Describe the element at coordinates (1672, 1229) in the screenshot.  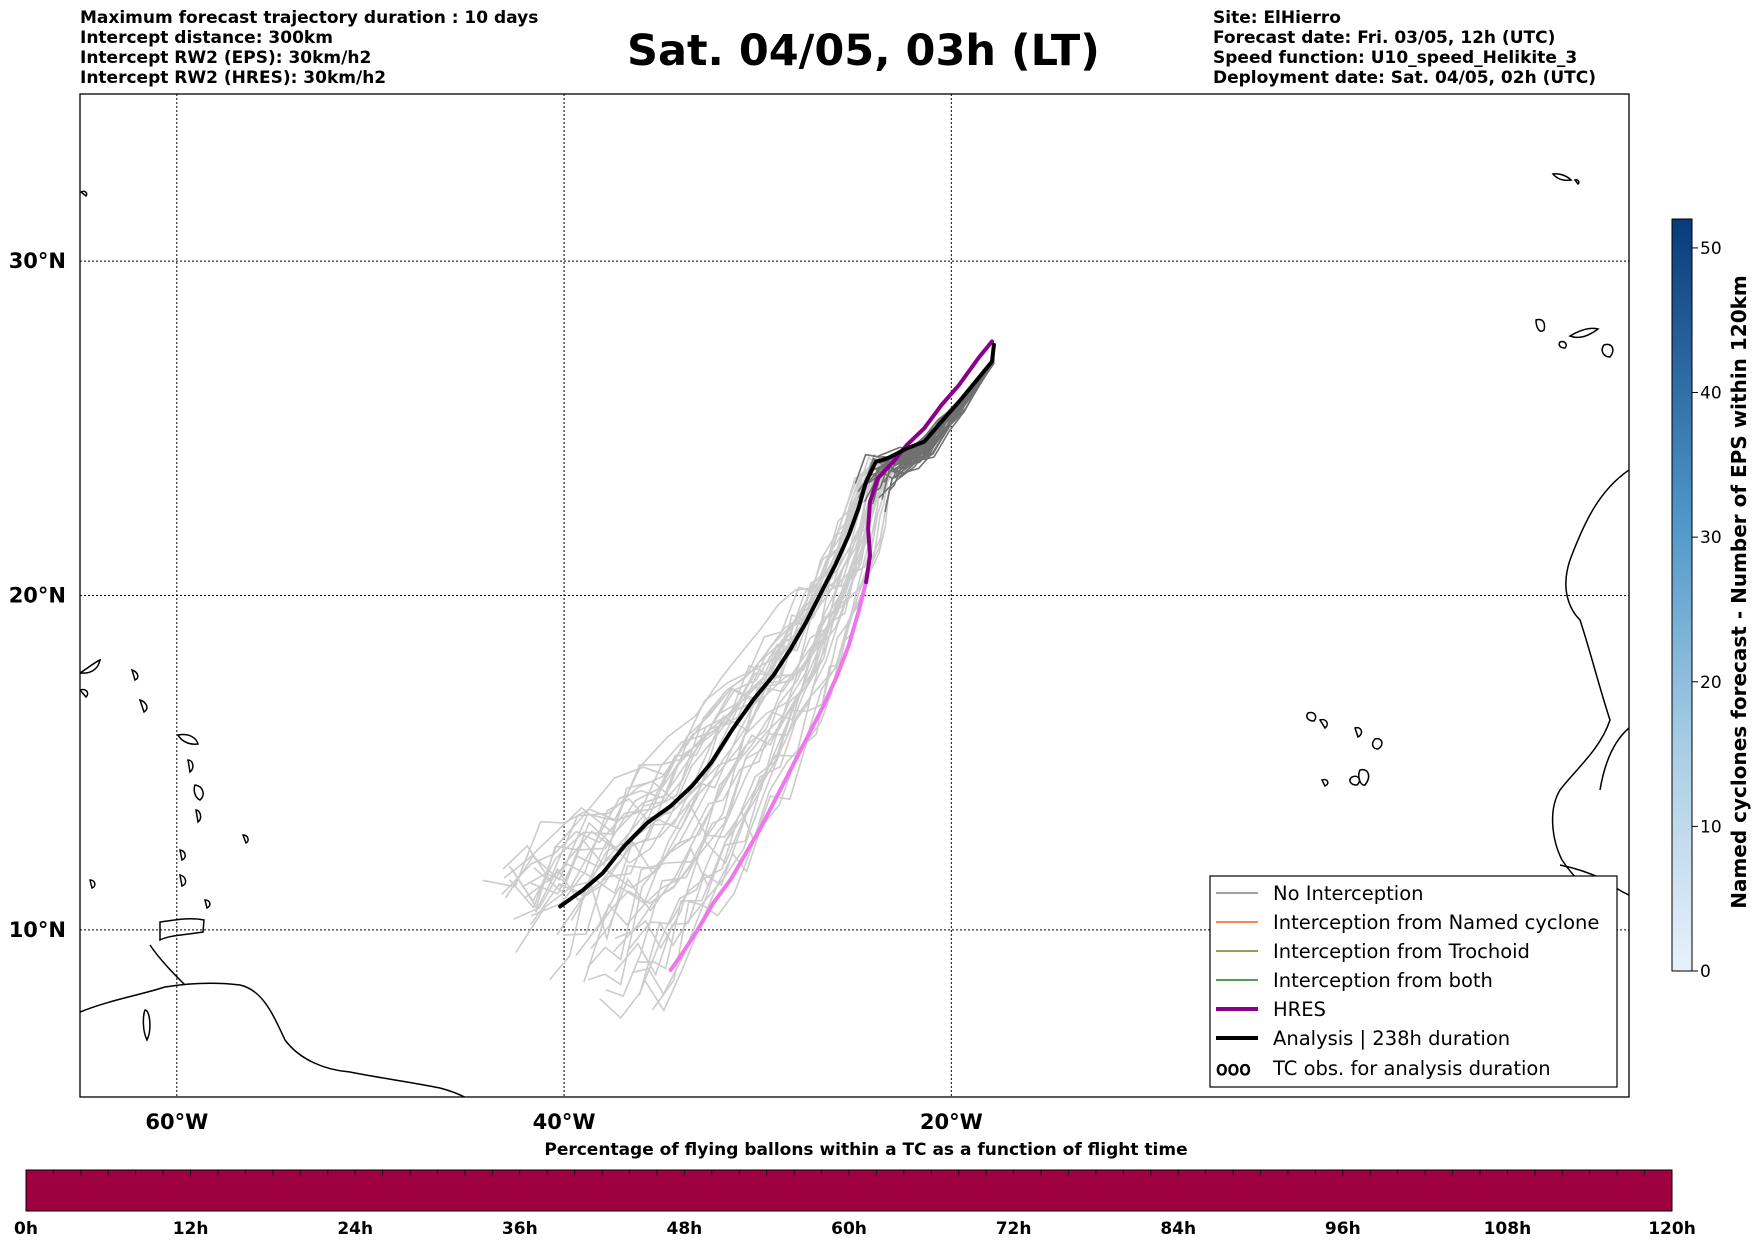
I see `colorbar-bottom-tick-label: 120h` at that location.